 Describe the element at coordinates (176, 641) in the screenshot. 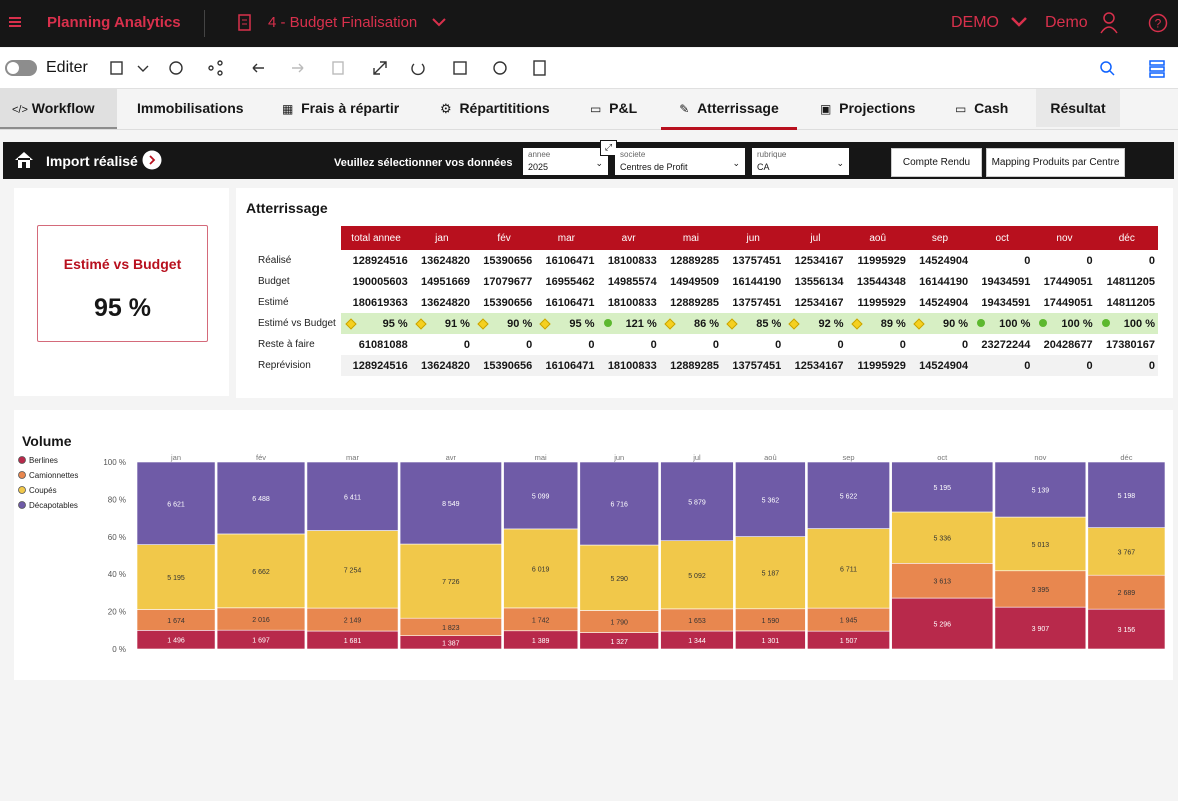

I see `segment-label: 1 496` at that location.